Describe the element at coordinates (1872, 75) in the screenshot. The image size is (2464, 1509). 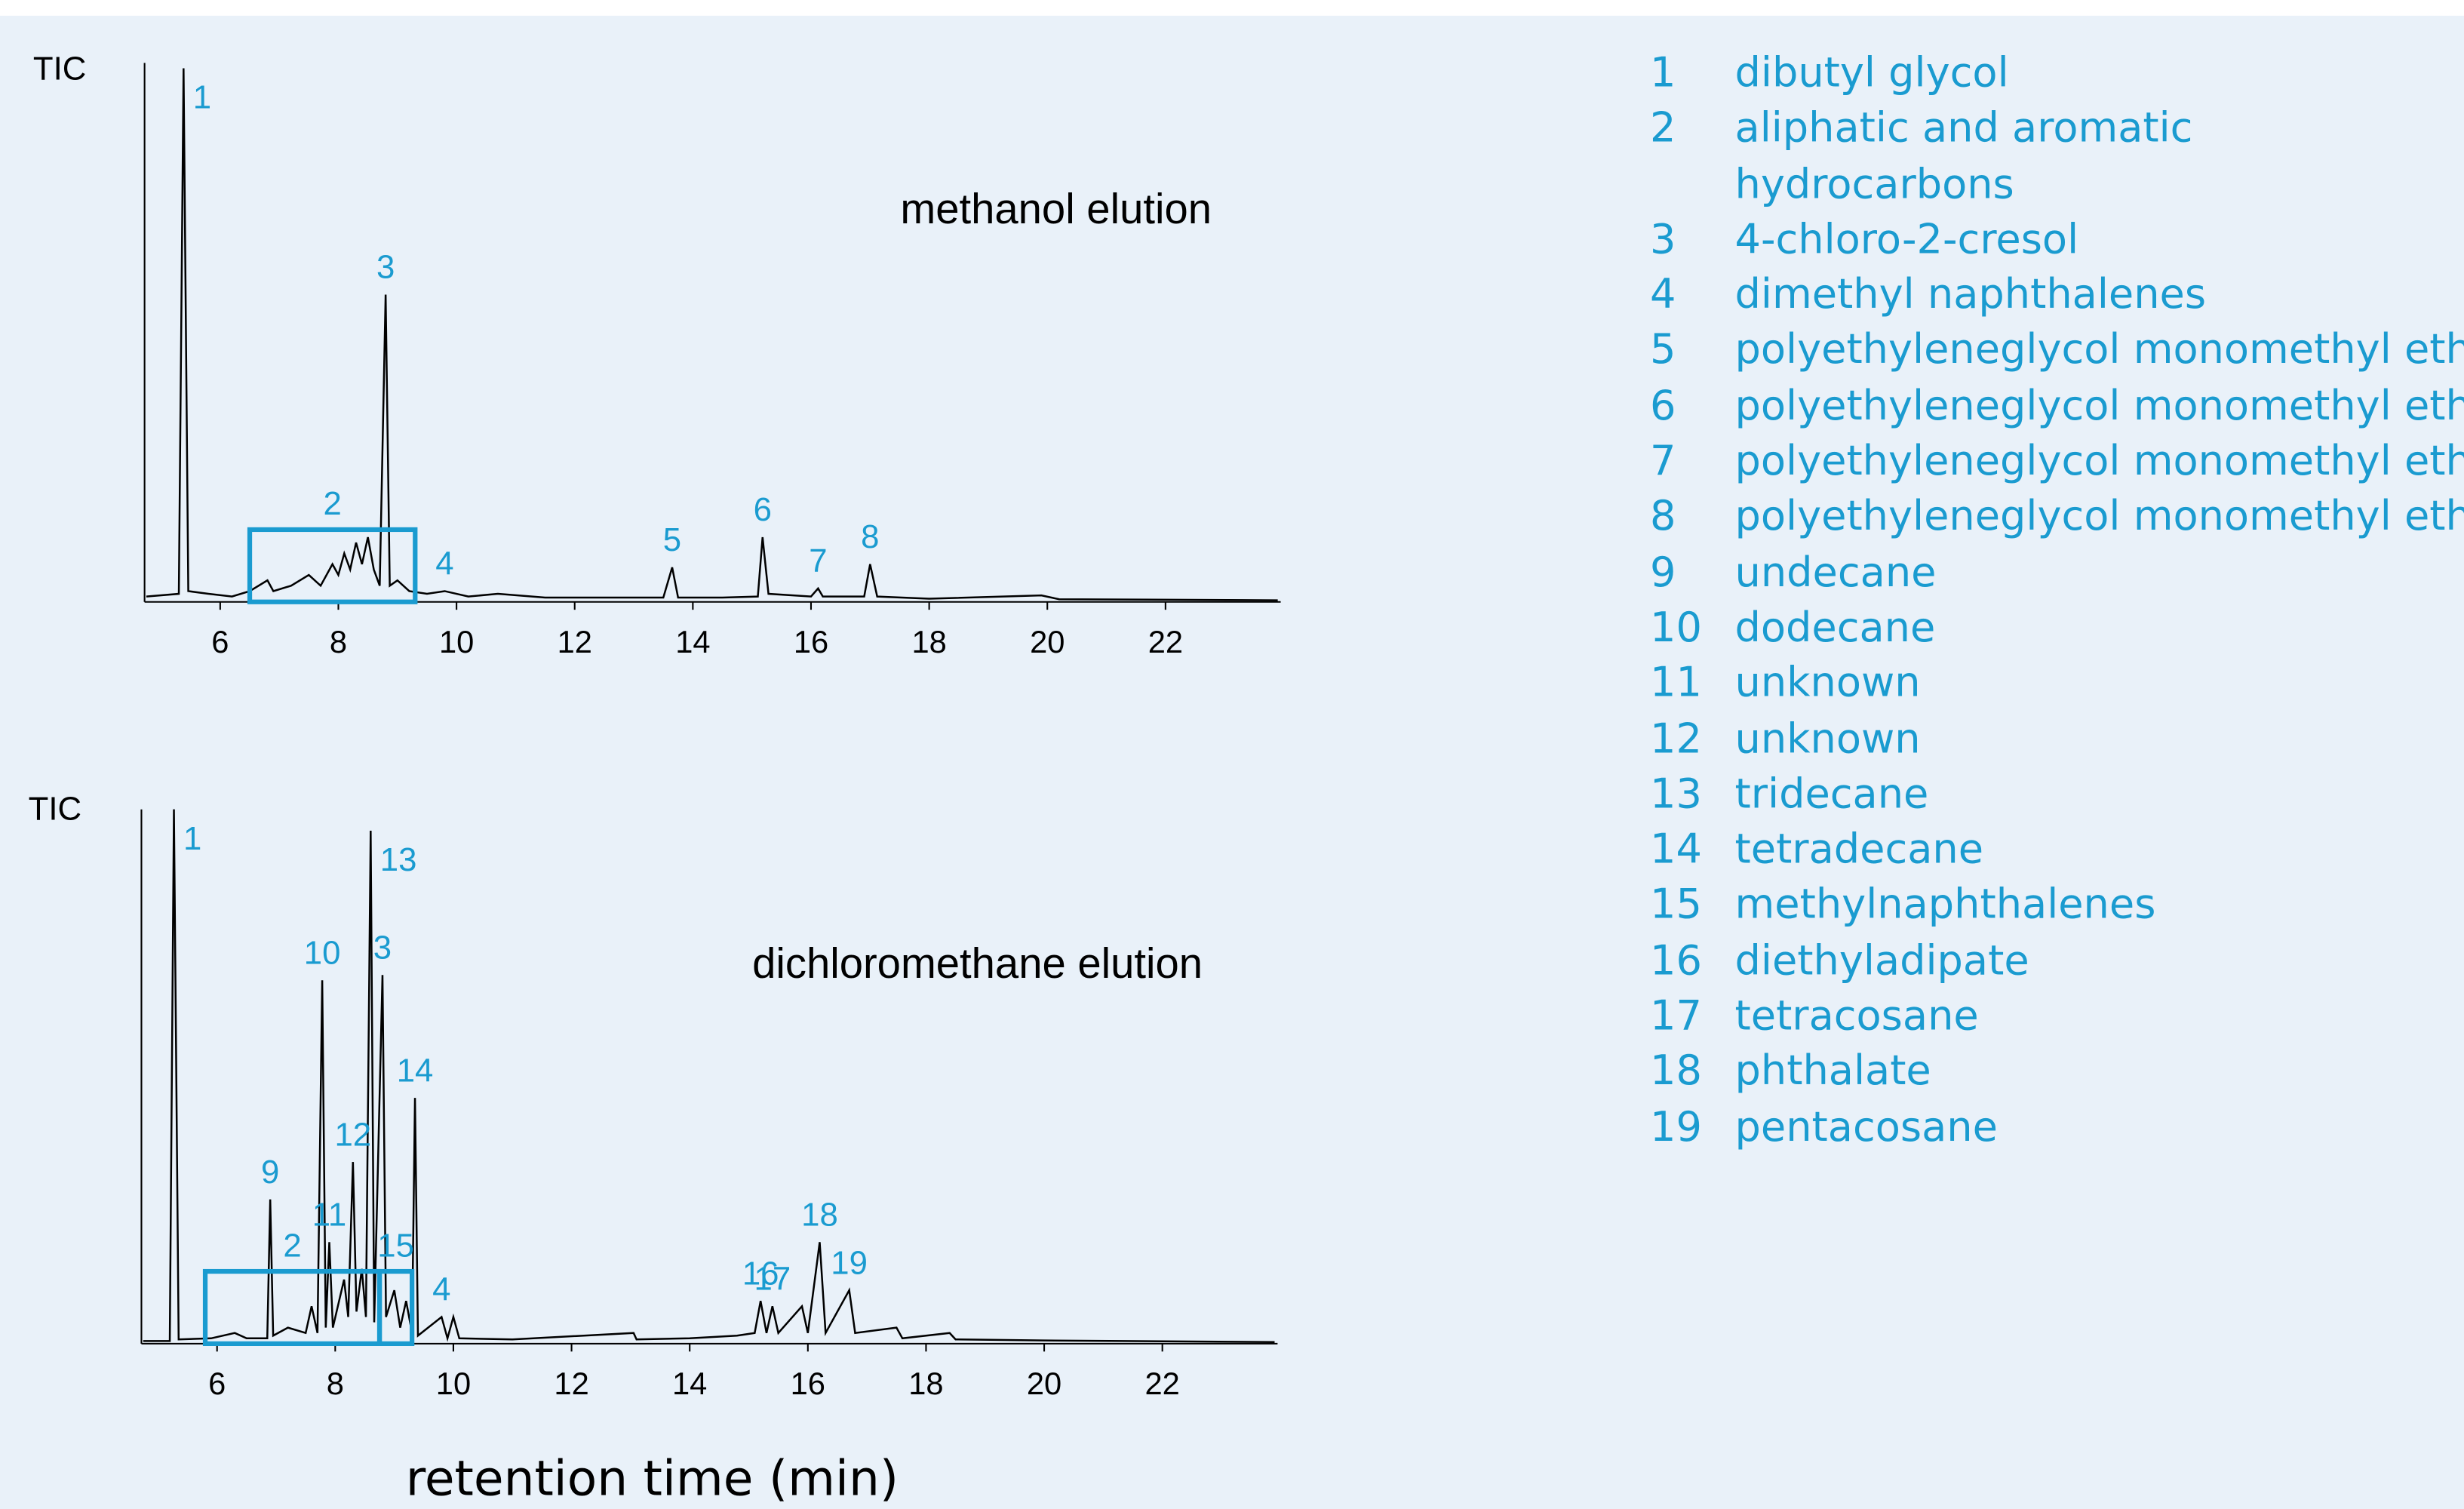
I see `legend-text: dibutyl glycol` at that location.